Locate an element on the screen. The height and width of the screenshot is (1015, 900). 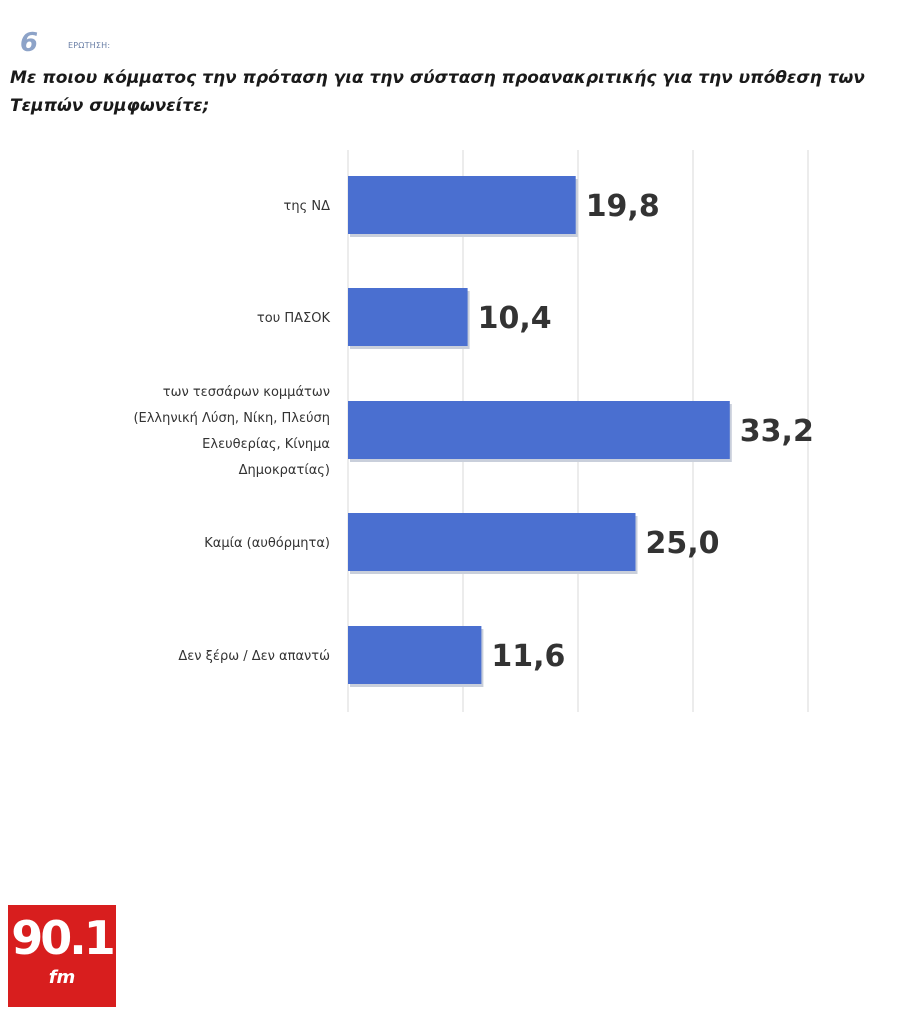
logo-suffix: fm is located at coordinates (62, 977).